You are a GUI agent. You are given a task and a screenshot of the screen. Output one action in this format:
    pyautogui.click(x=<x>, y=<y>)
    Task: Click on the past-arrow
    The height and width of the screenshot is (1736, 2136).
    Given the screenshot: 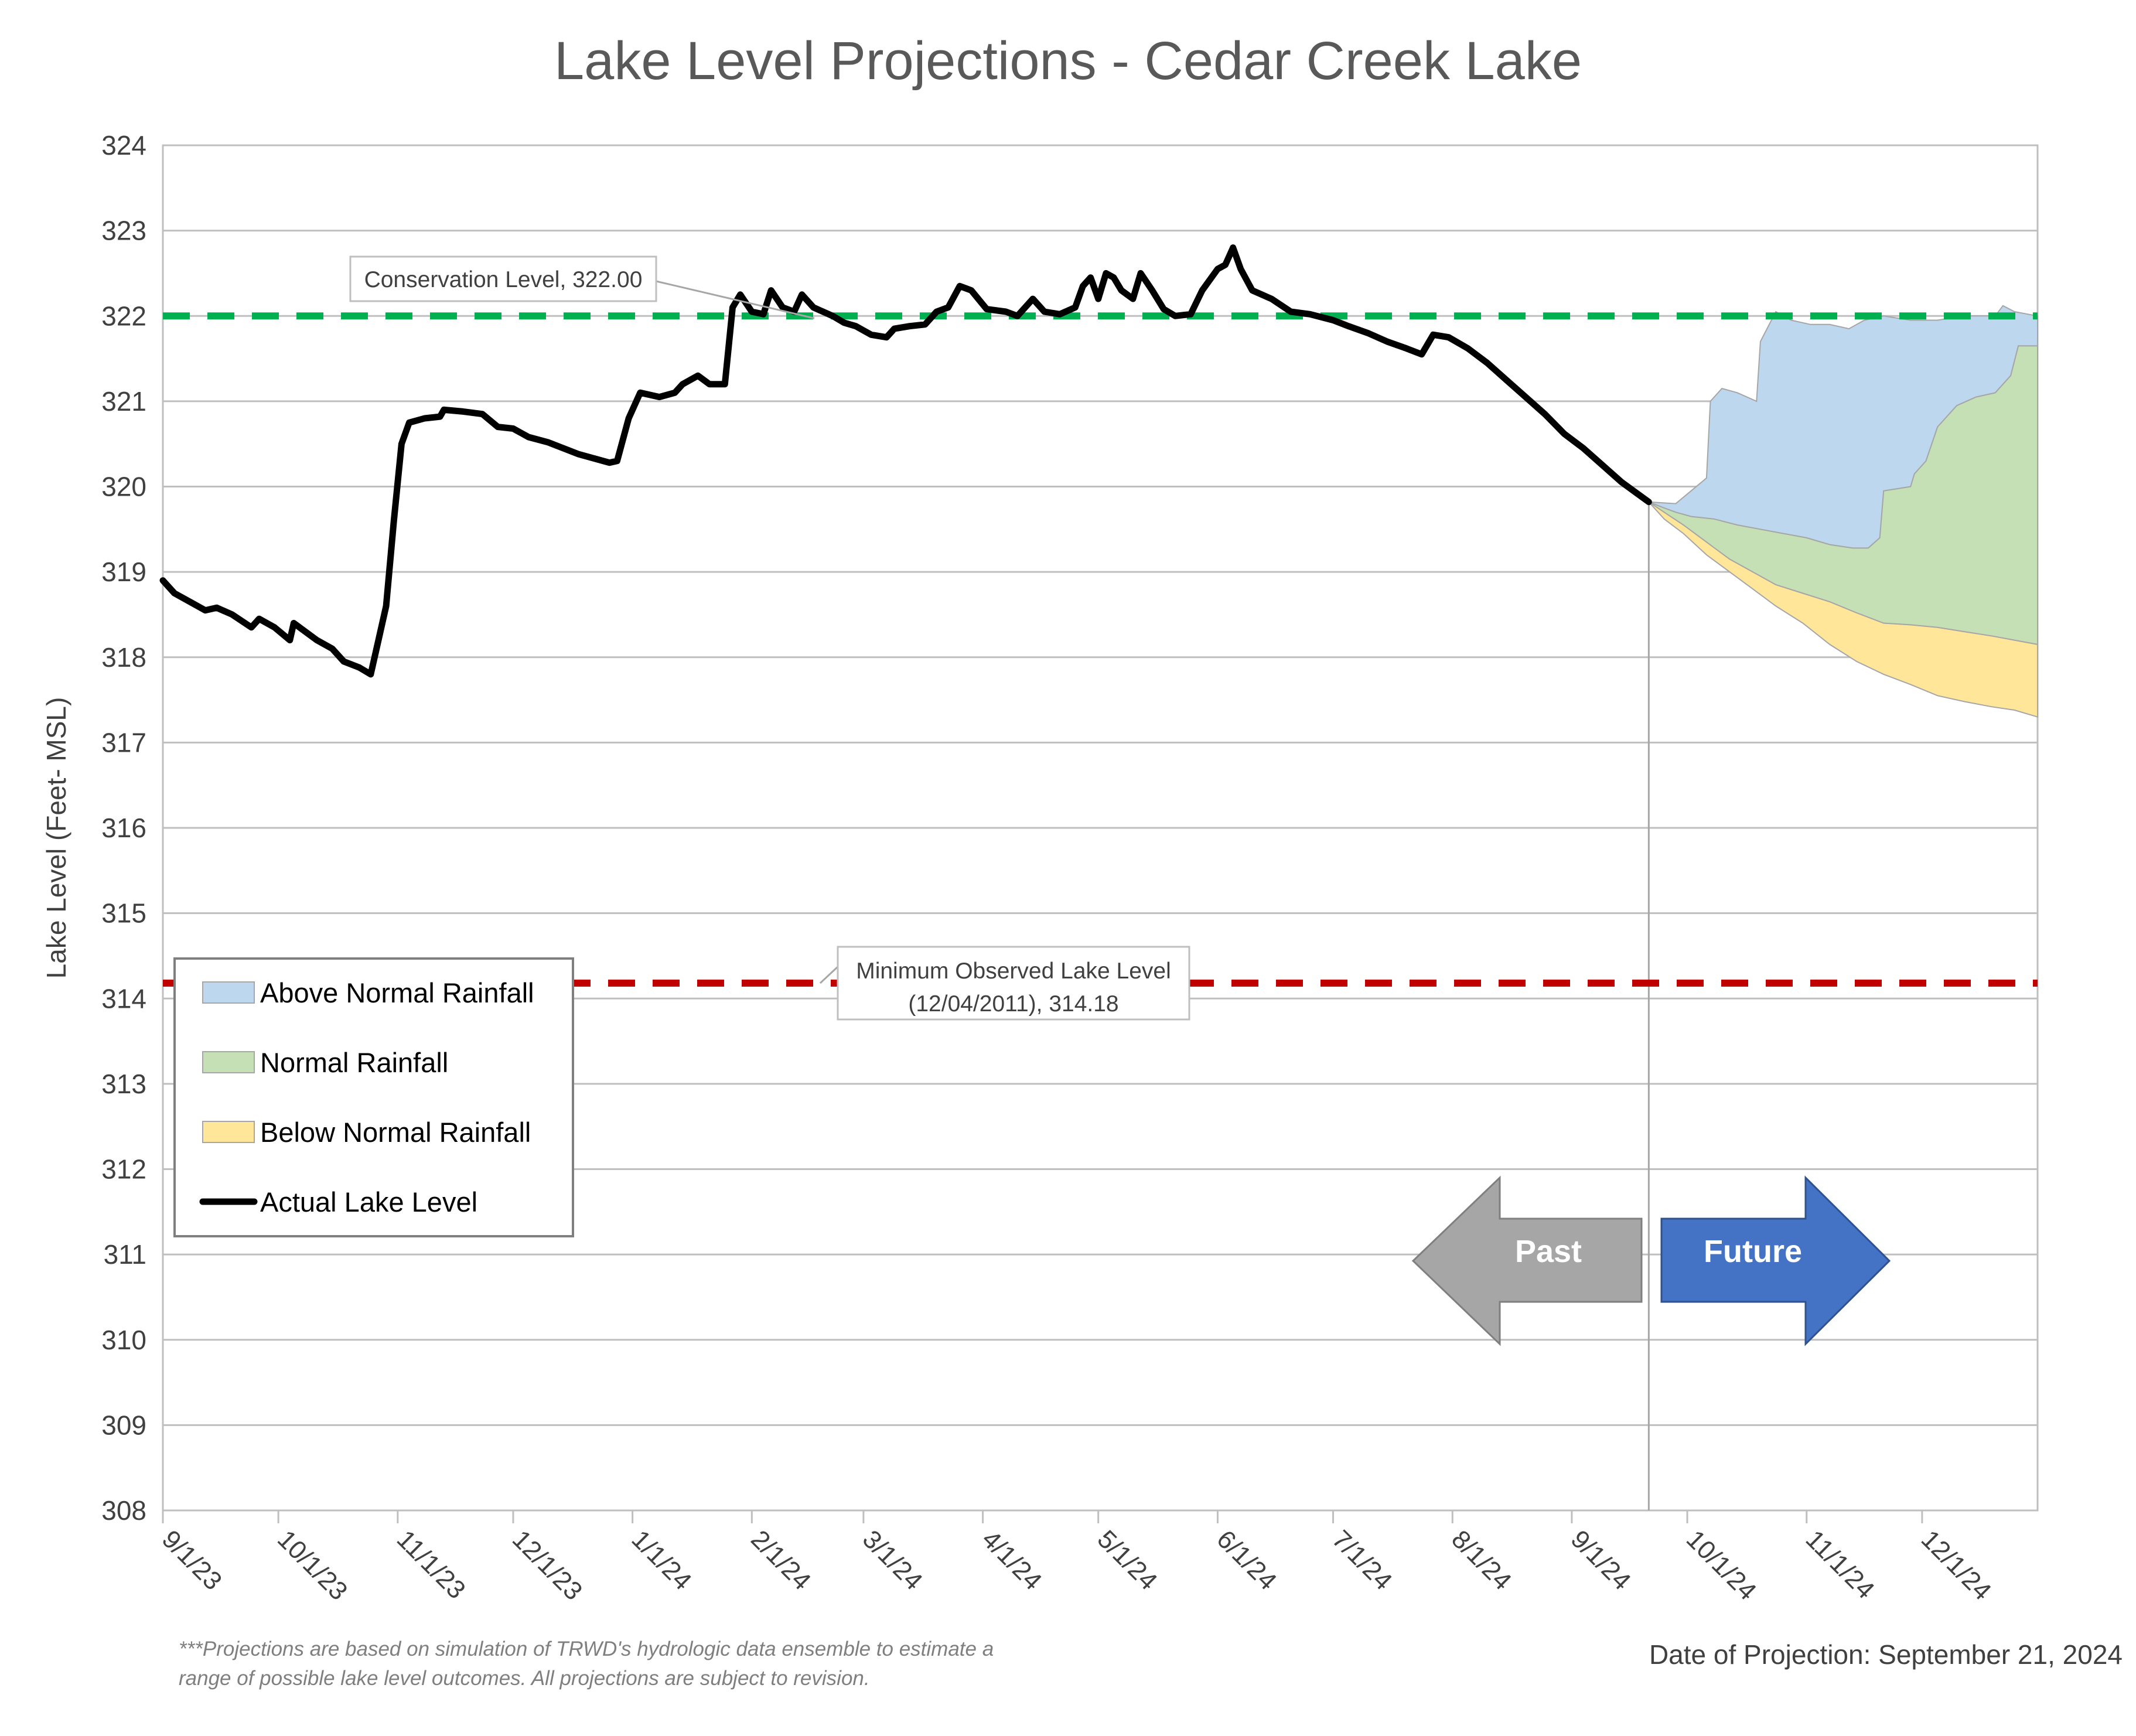 What is the action you would take?
    pyautogui.click(x=1527, y=1260)
    